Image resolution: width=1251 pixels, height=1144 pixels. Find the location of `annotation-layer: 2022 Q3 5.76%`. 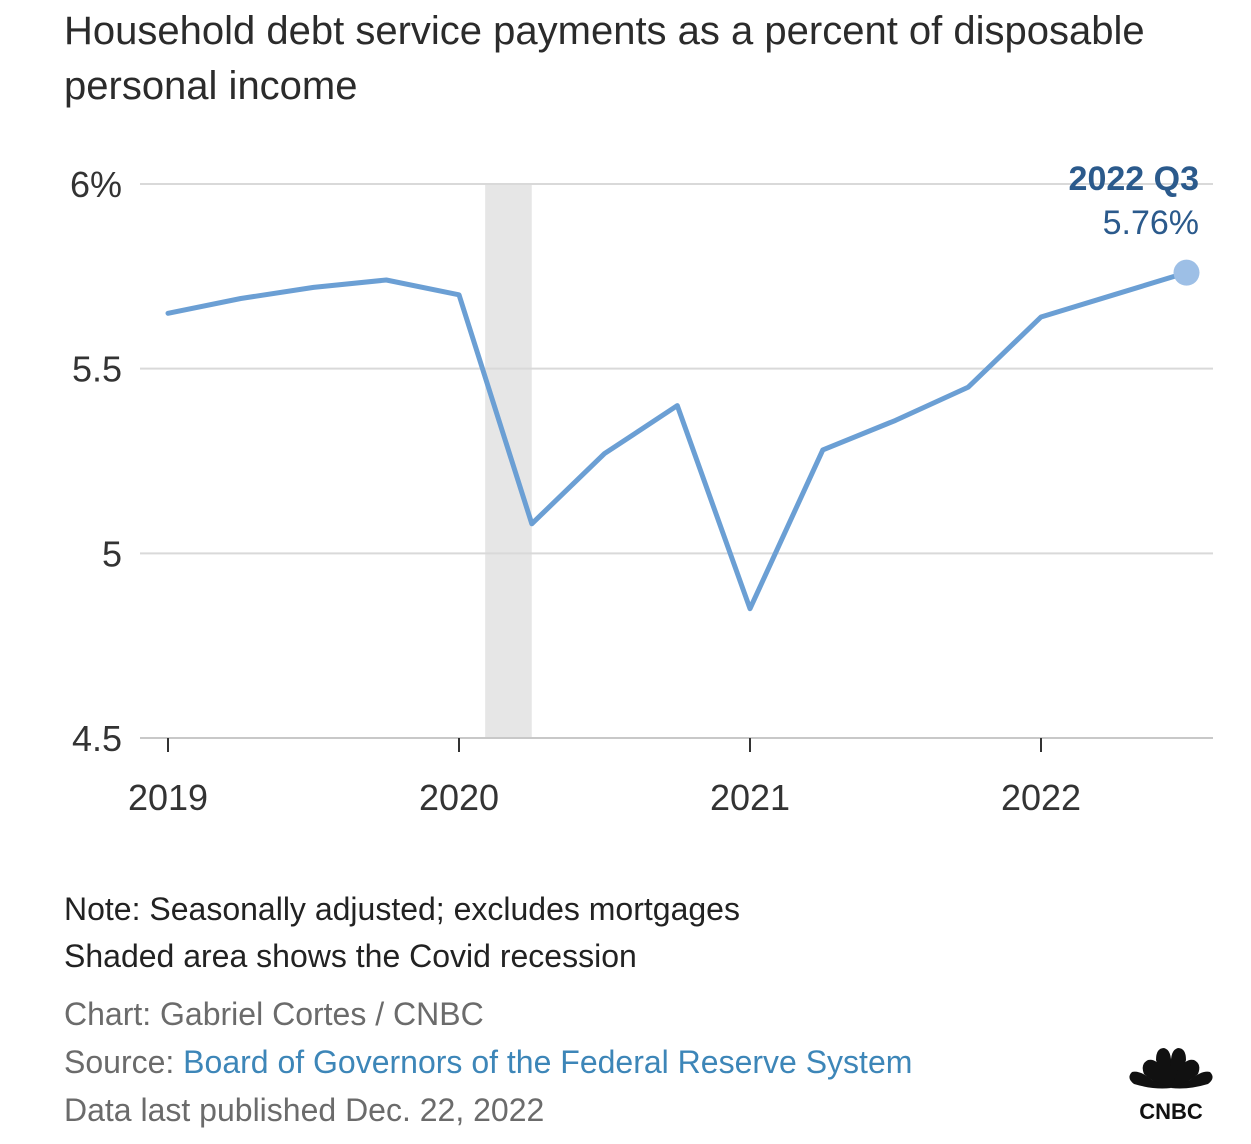

annotation-layer: 2022 Q3 5.76% is located at coordinates (1134, 201).